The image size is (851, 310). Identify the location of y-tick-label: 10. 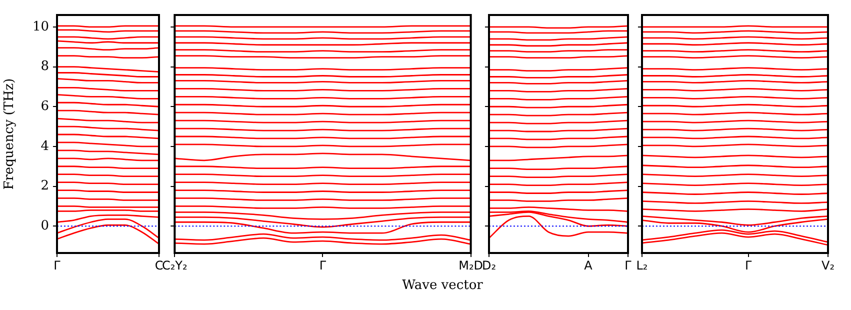
(40, 26).